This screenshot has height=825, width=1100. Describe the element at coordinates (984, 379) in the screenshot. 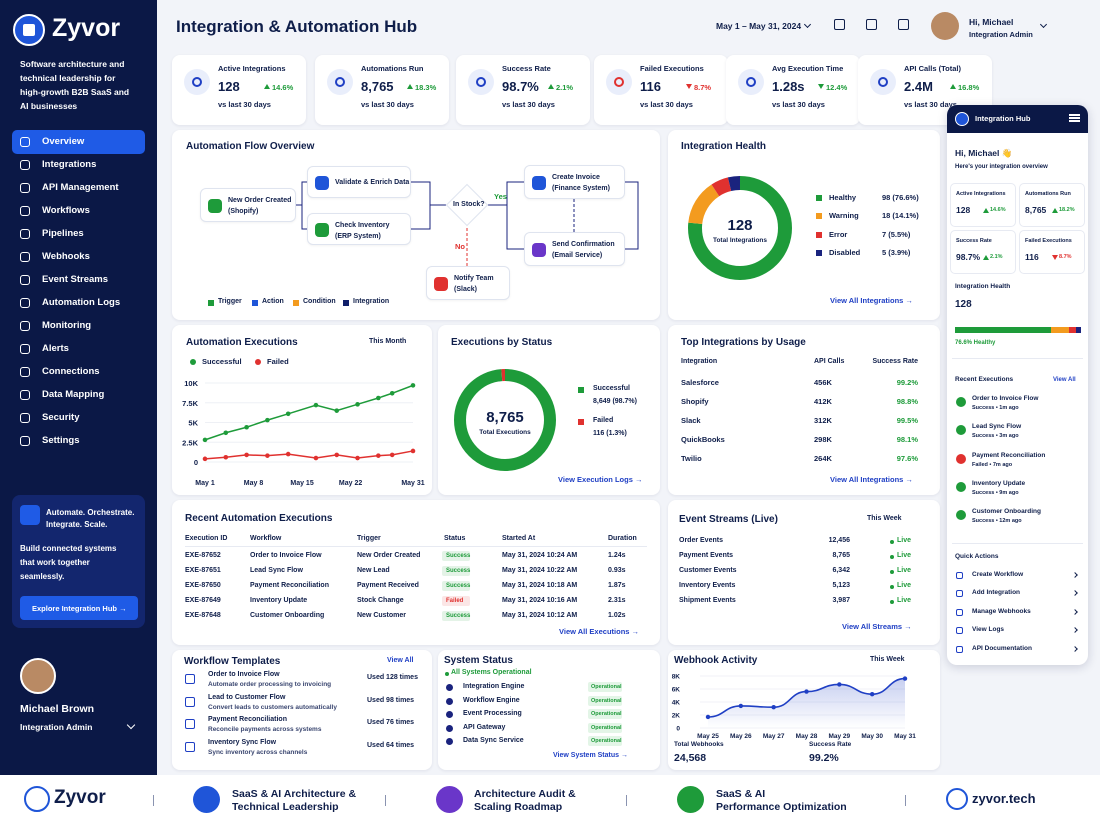

I see `mobile-section-title: Recent Executions` at that location.